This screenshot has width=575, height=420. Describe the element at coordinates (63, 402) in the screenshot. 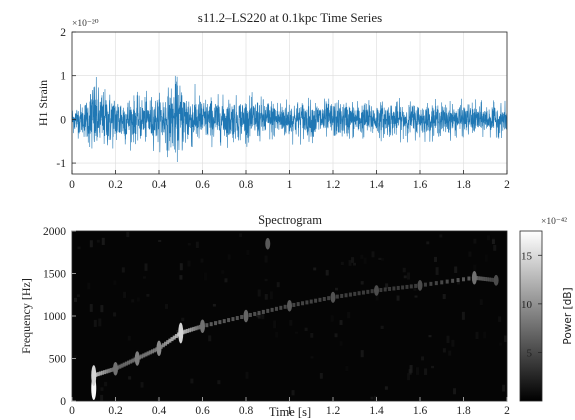

I see `spectrogram-y-tick-label: 0` at that location.